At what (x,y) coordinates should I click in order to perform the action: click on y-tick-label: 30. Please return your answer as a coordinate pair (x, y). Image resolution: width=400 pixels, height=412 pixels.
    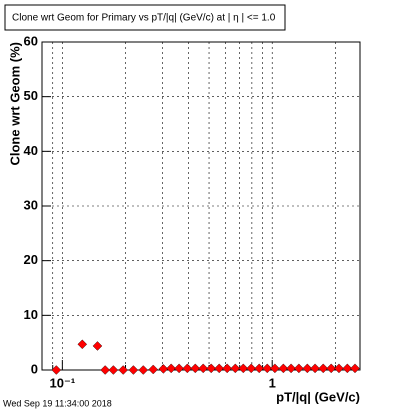
    Looking at the image, I should click on (31, 204).